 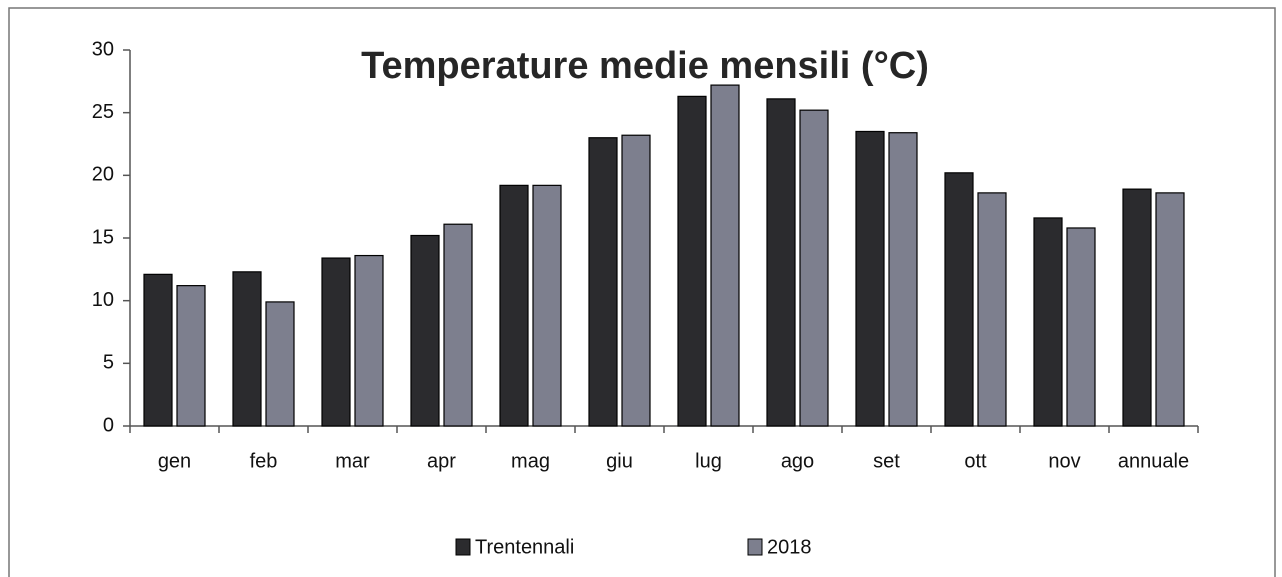 What do you see at coordinates (103, 49) in the screenshot?
I see `y-tick-label: 30` at bounding box center [103, 49].